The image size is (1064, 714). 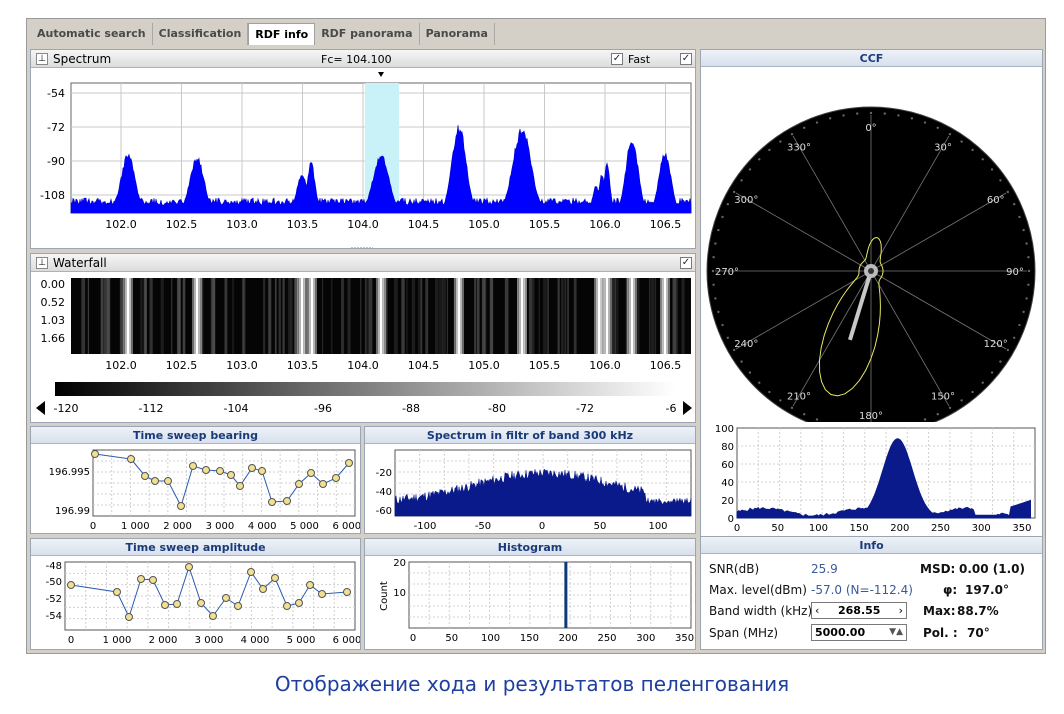 What do you see at coordinates (367, 34) in the screenshot?
I see `tab-rdf-panorama: RDF panorama` at bounding box center [367, 34].